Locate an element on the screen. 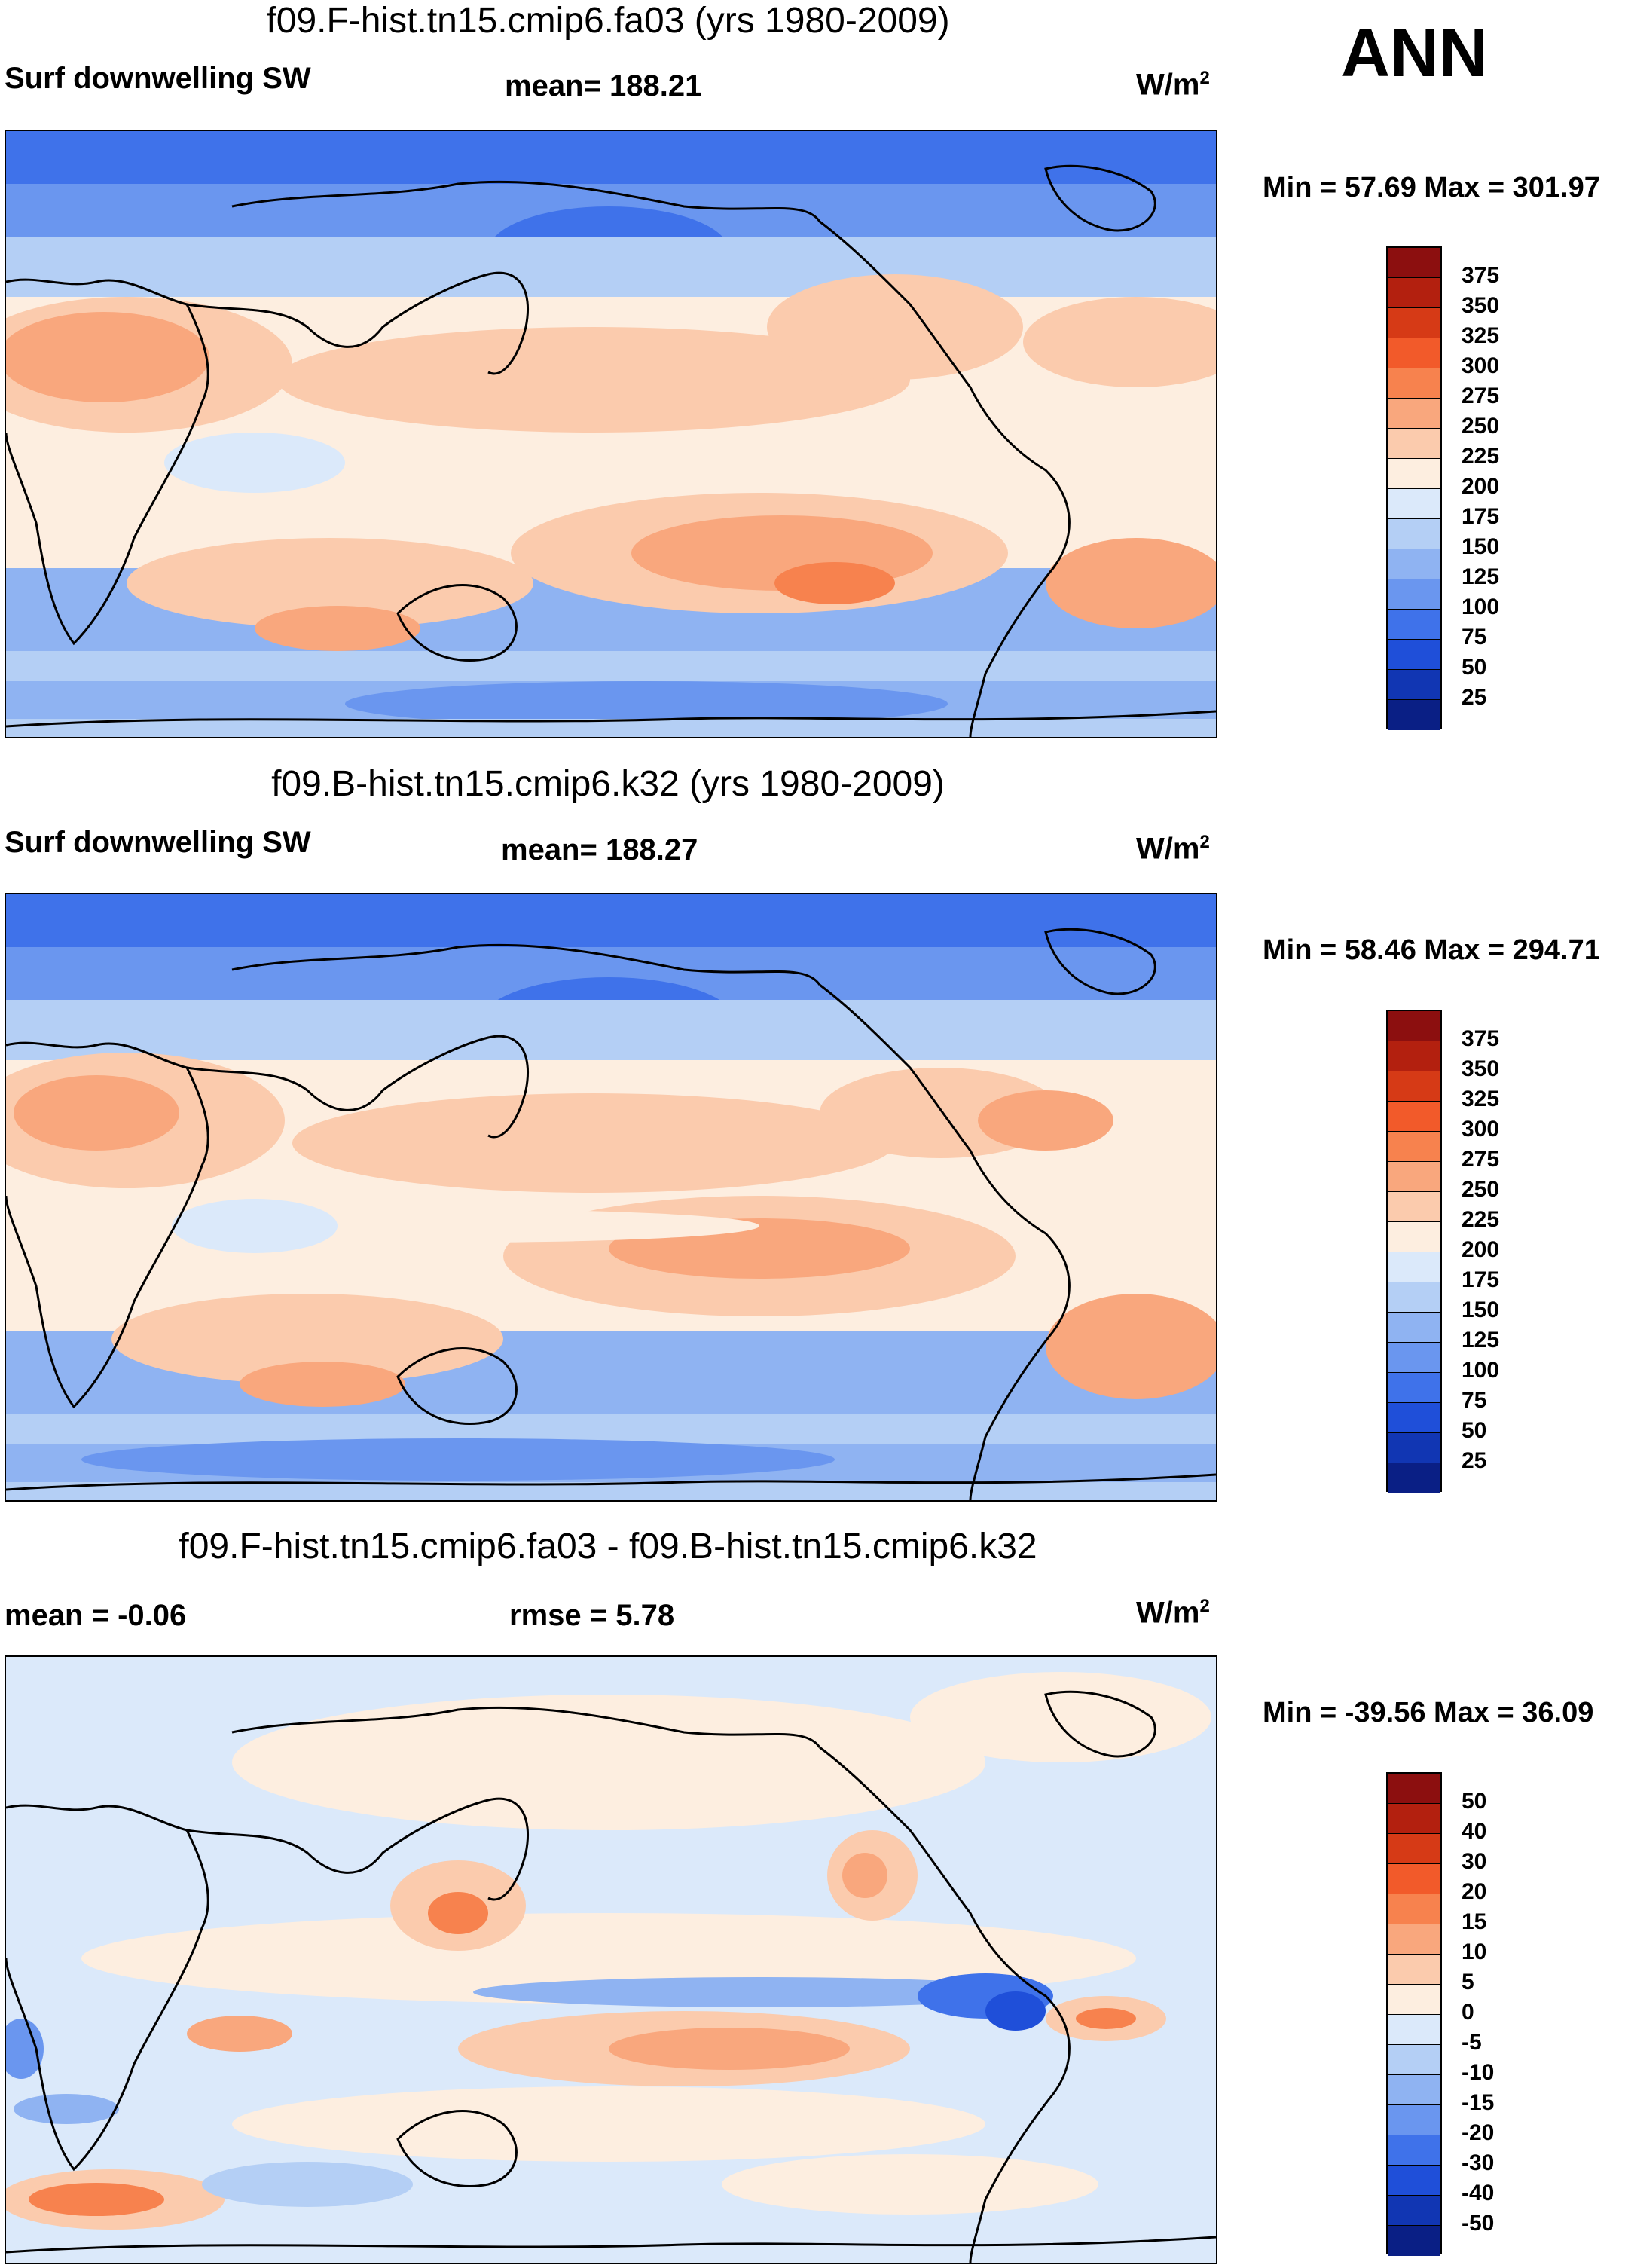 The image size is (1625, 2268). panel-3-units: W/m2 is located at coordinates (1173, 1613).